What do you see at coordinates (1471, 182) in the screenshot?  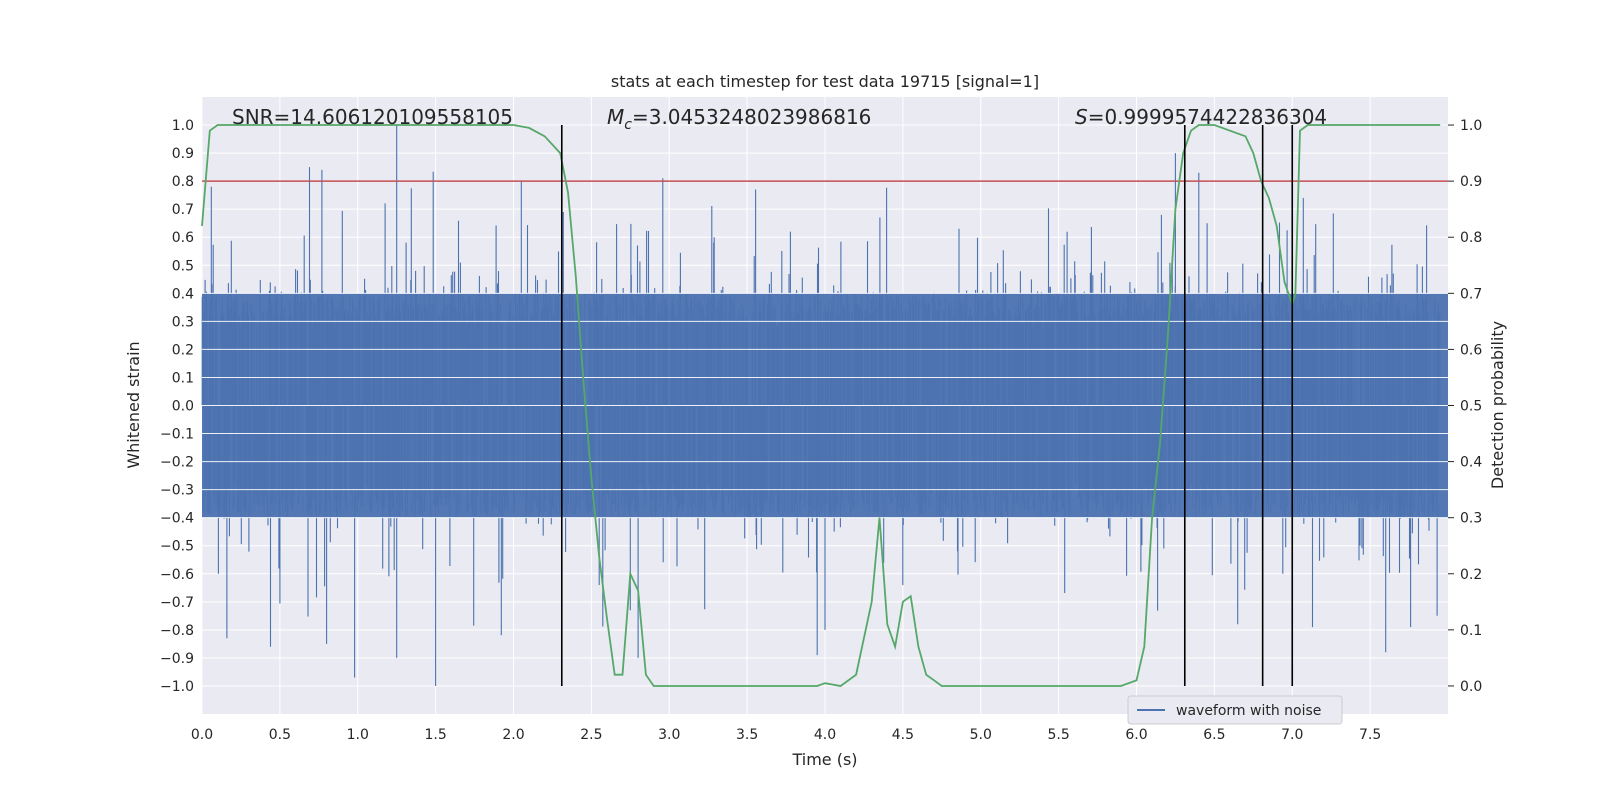 I see `y-right-tick-label: 0.9` at bounding box center [1471, 182].